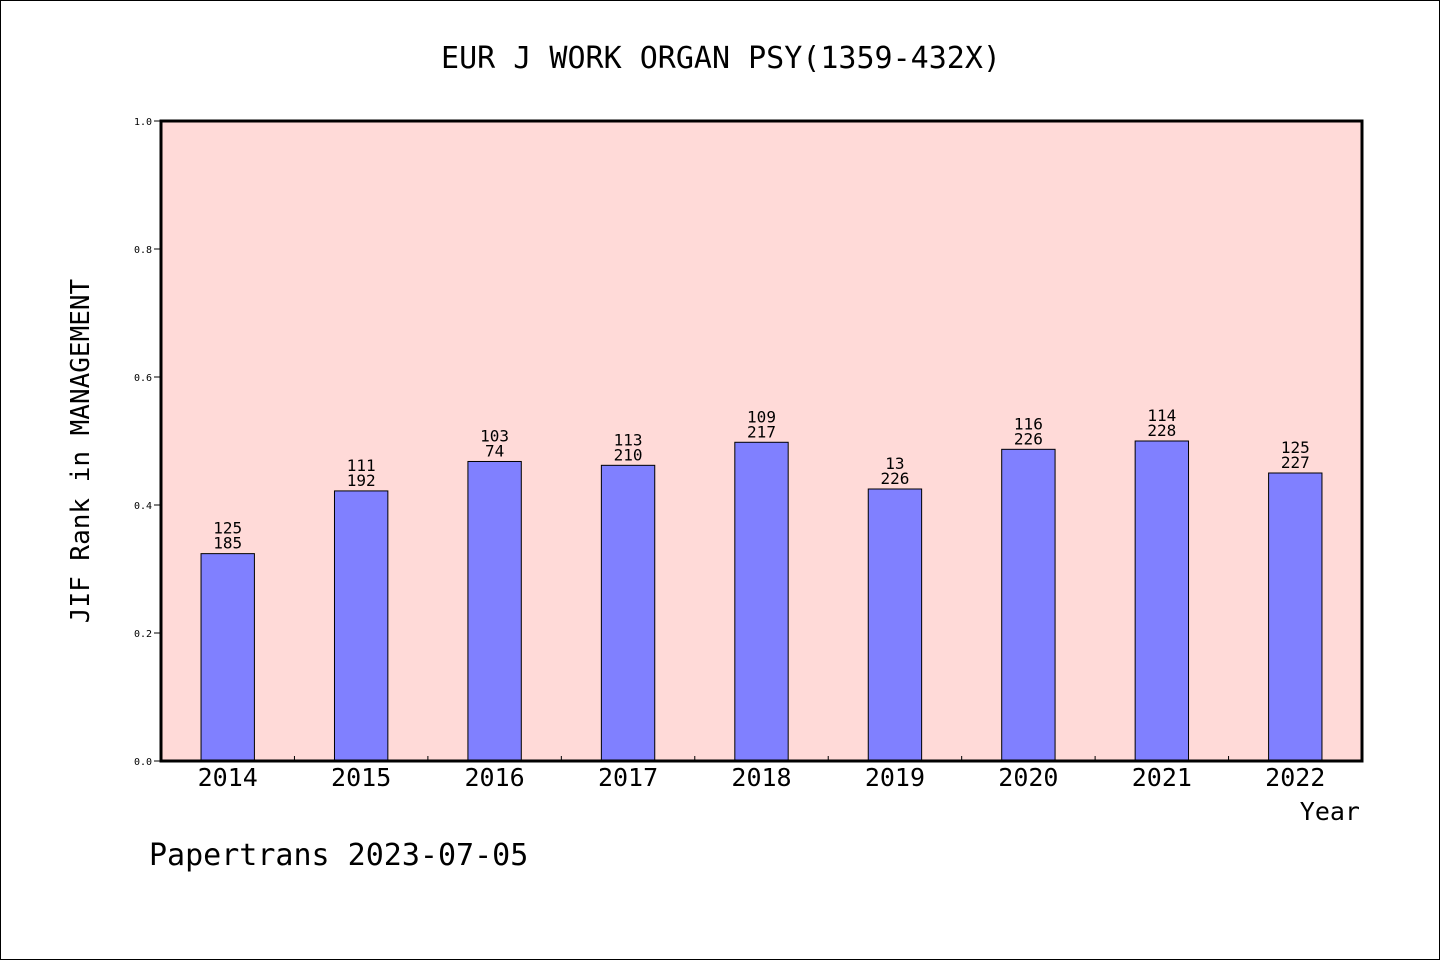 The width and height of the screenshot is (1440, 964). Describe the element at coordinates (147, 442) in the screenshot. I see `y-axis: 0.0 0.2 0.4 0.6 0.8 1.0` at that location.